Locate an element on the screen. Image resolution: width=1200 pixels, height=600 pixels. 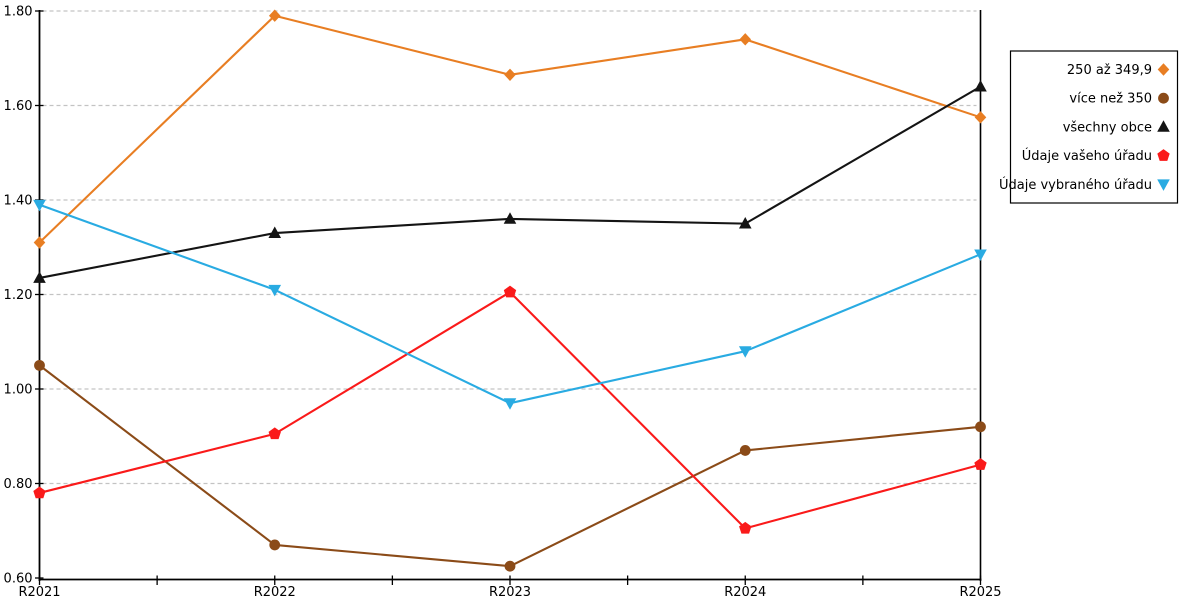
legend-label: více než 350 is located at coordinates (1110, 99).